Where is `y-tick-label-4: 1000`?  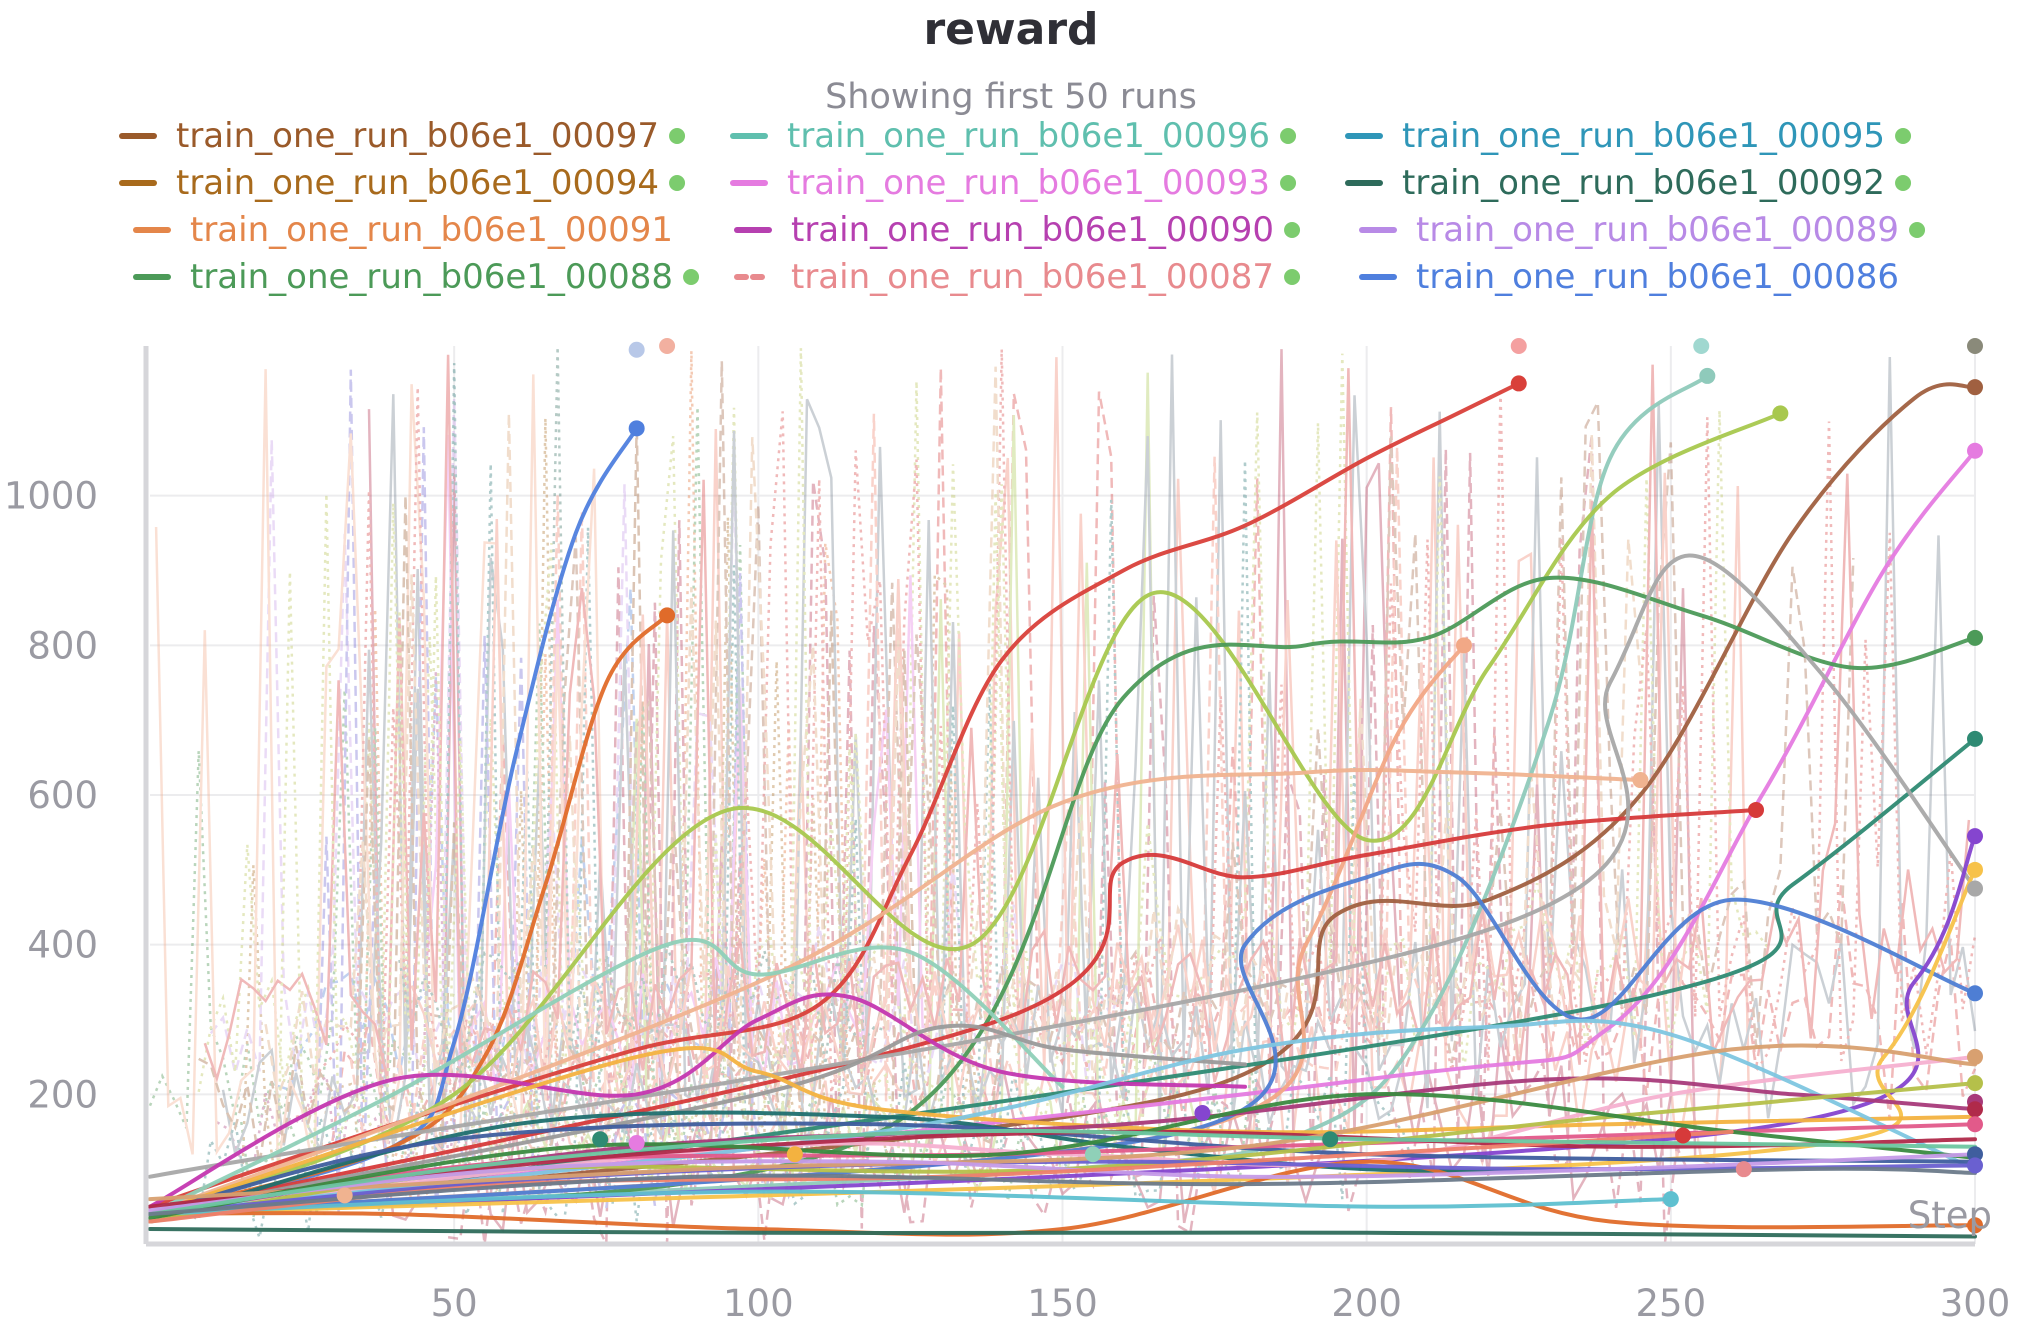
y-tick-label-4: 1000 is located at coordinates (51, 496).